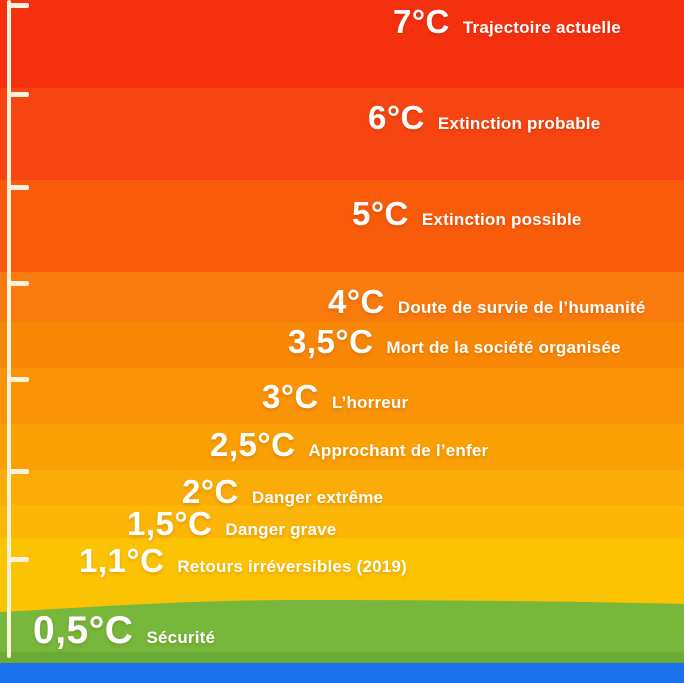 The width and height of the screenshot is (684, 683). Describe the element at coordinates (342, 226) in the screenshot. I see `band-5c` at that location.